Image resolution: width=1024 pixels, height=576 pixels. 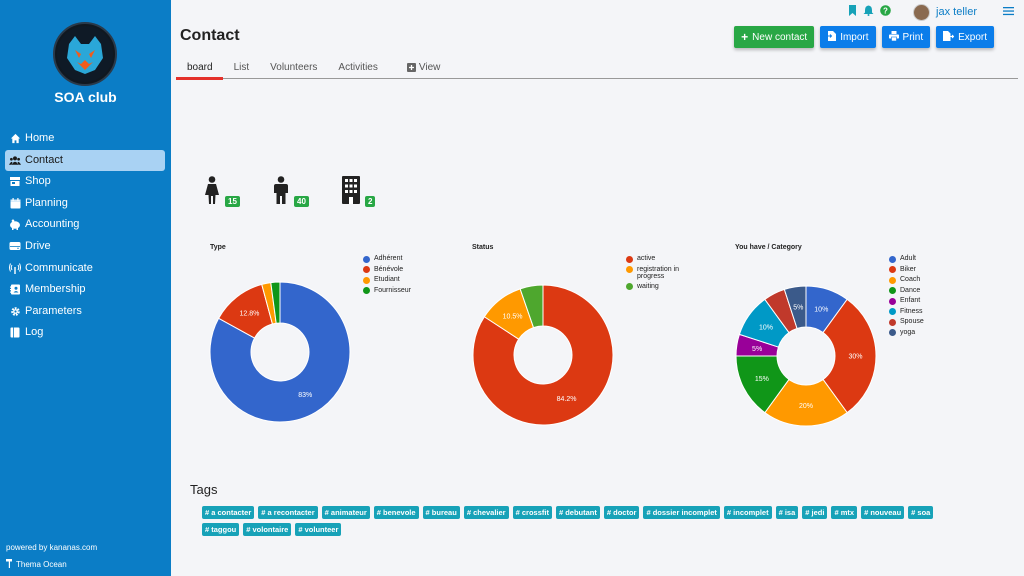 What do you see at coordinates (906, 269) in the screenshot?
I see `legend-entry: Biker` at bounding box center [906, 269].